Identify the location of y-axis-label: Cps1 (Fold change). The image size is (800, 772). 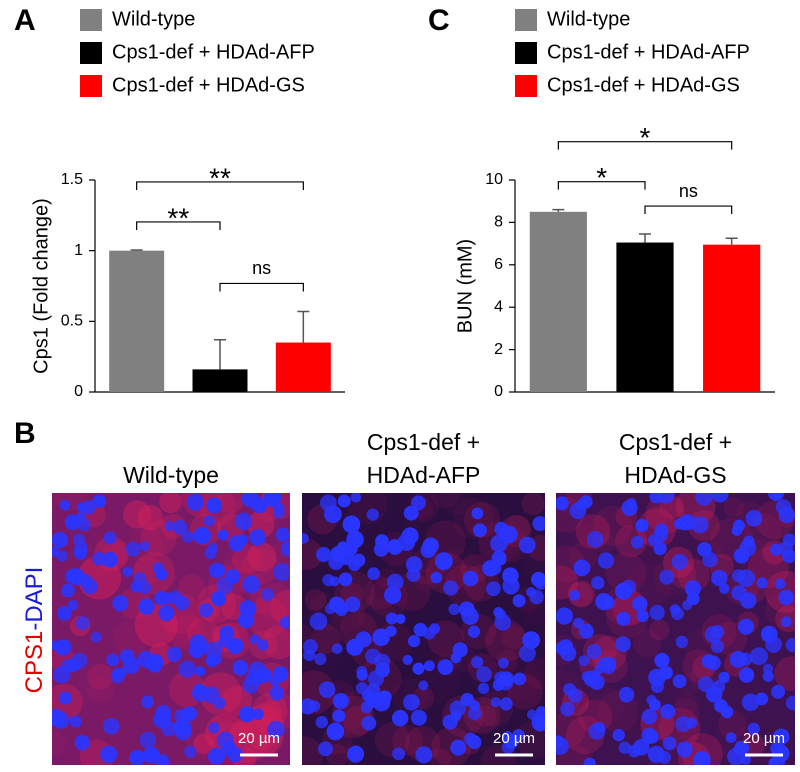
(41, 286).